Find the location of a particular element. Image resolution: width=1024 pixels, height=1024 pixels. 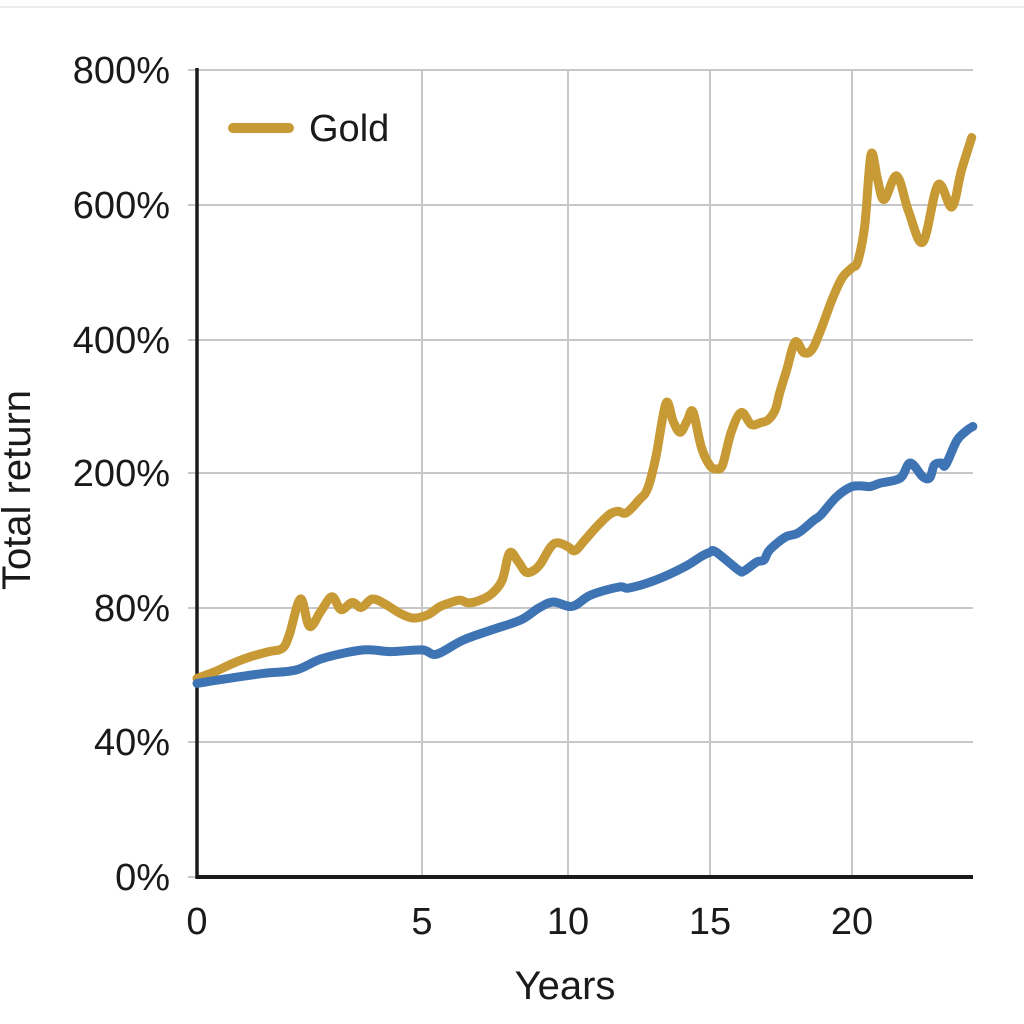

y-tick-label-40%: 40% is located at coordinates (132, 743).